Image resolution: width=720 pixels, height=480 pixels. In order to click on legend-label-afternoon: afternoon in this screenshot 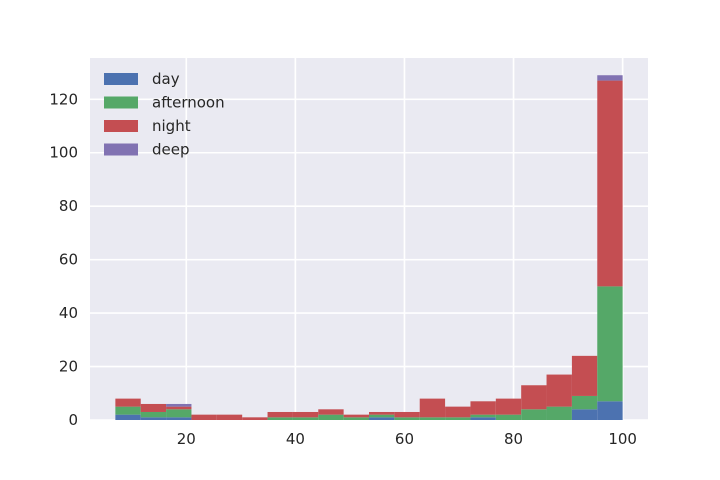, I will do `click(188, 103)`.